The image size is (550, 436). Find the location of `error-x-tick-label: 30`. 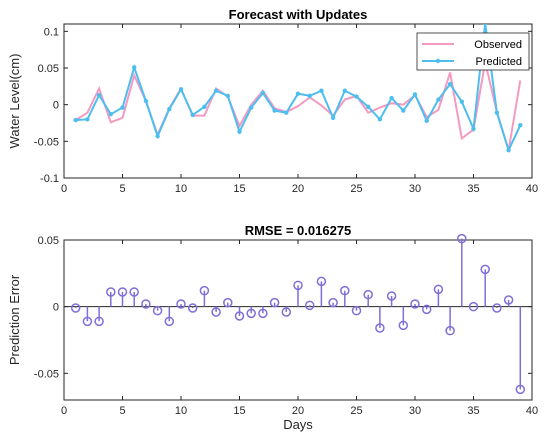

error-x-tick-label: 30 is located at coordinates (415, 411).